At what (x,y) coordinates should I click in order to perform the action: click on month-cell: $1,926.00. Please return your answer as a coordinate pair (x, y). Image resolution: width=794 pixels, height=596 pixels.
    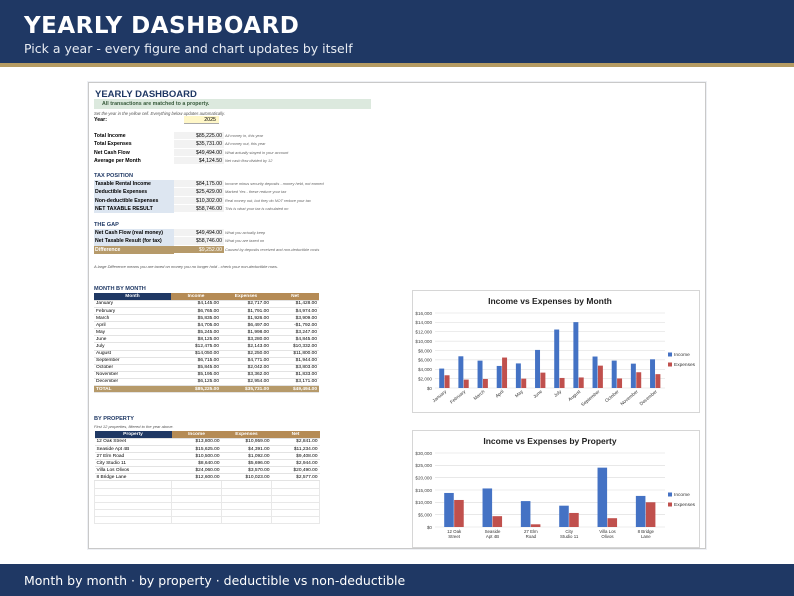
    Looking at the image, I should click on (246, 318).